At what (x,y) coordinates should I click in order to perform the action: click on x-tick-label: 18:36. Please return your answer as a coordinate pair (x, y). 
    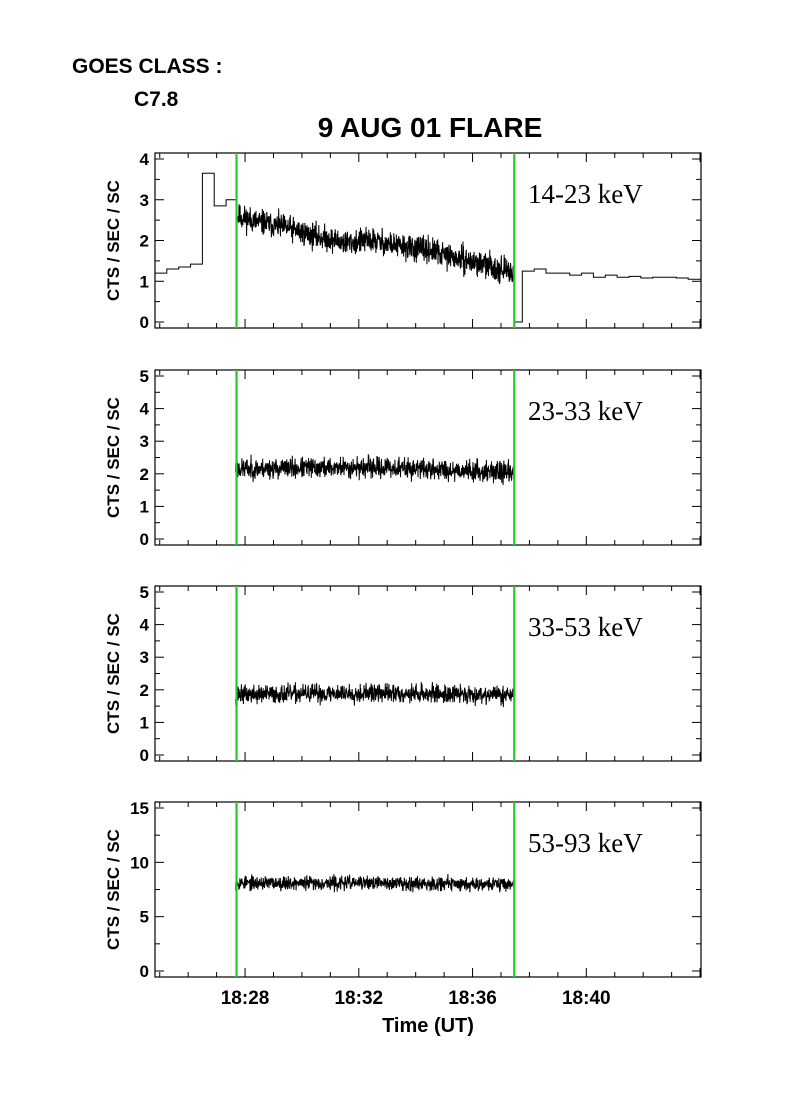
    Looking at the image, I should click on (472, 998).